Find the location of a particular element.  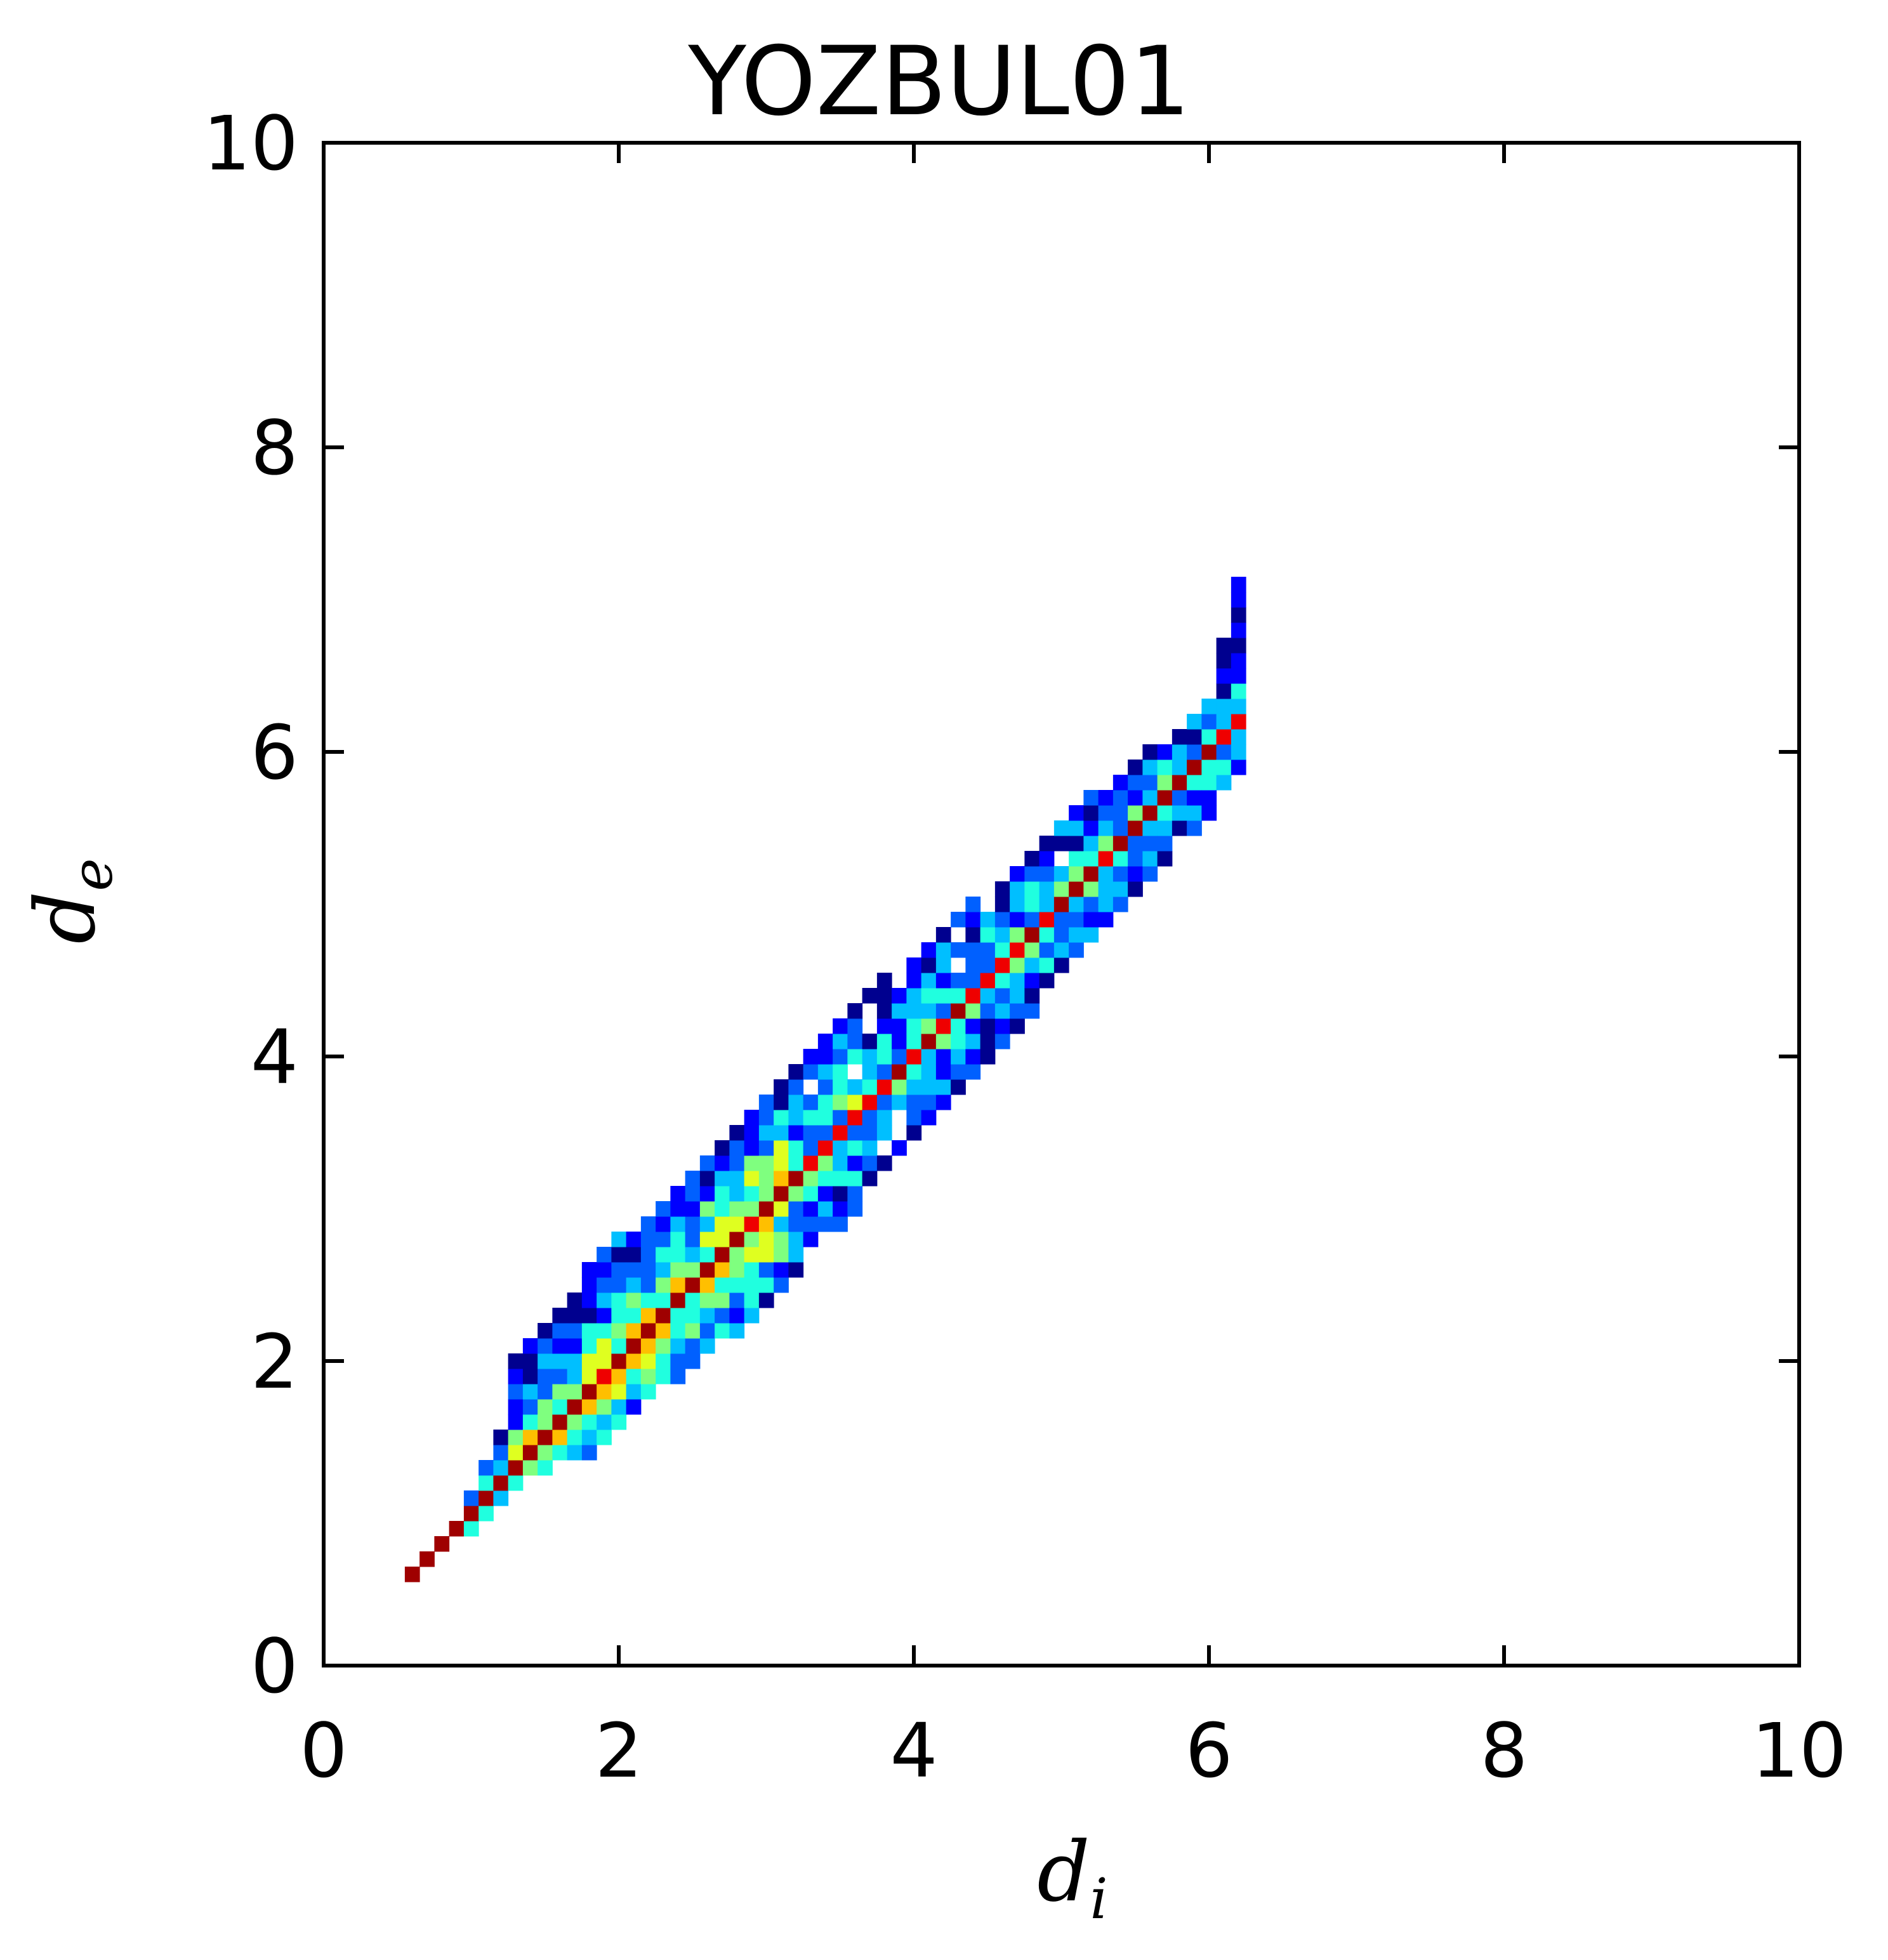

chart-title: YOZBUL01 is located at coordinates (938, 82).